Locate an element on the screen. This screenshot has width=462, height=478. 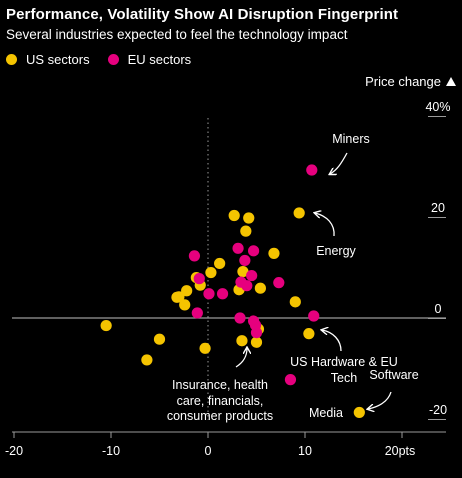
x-tick-label: 0 is located at coordinates (208, 451).